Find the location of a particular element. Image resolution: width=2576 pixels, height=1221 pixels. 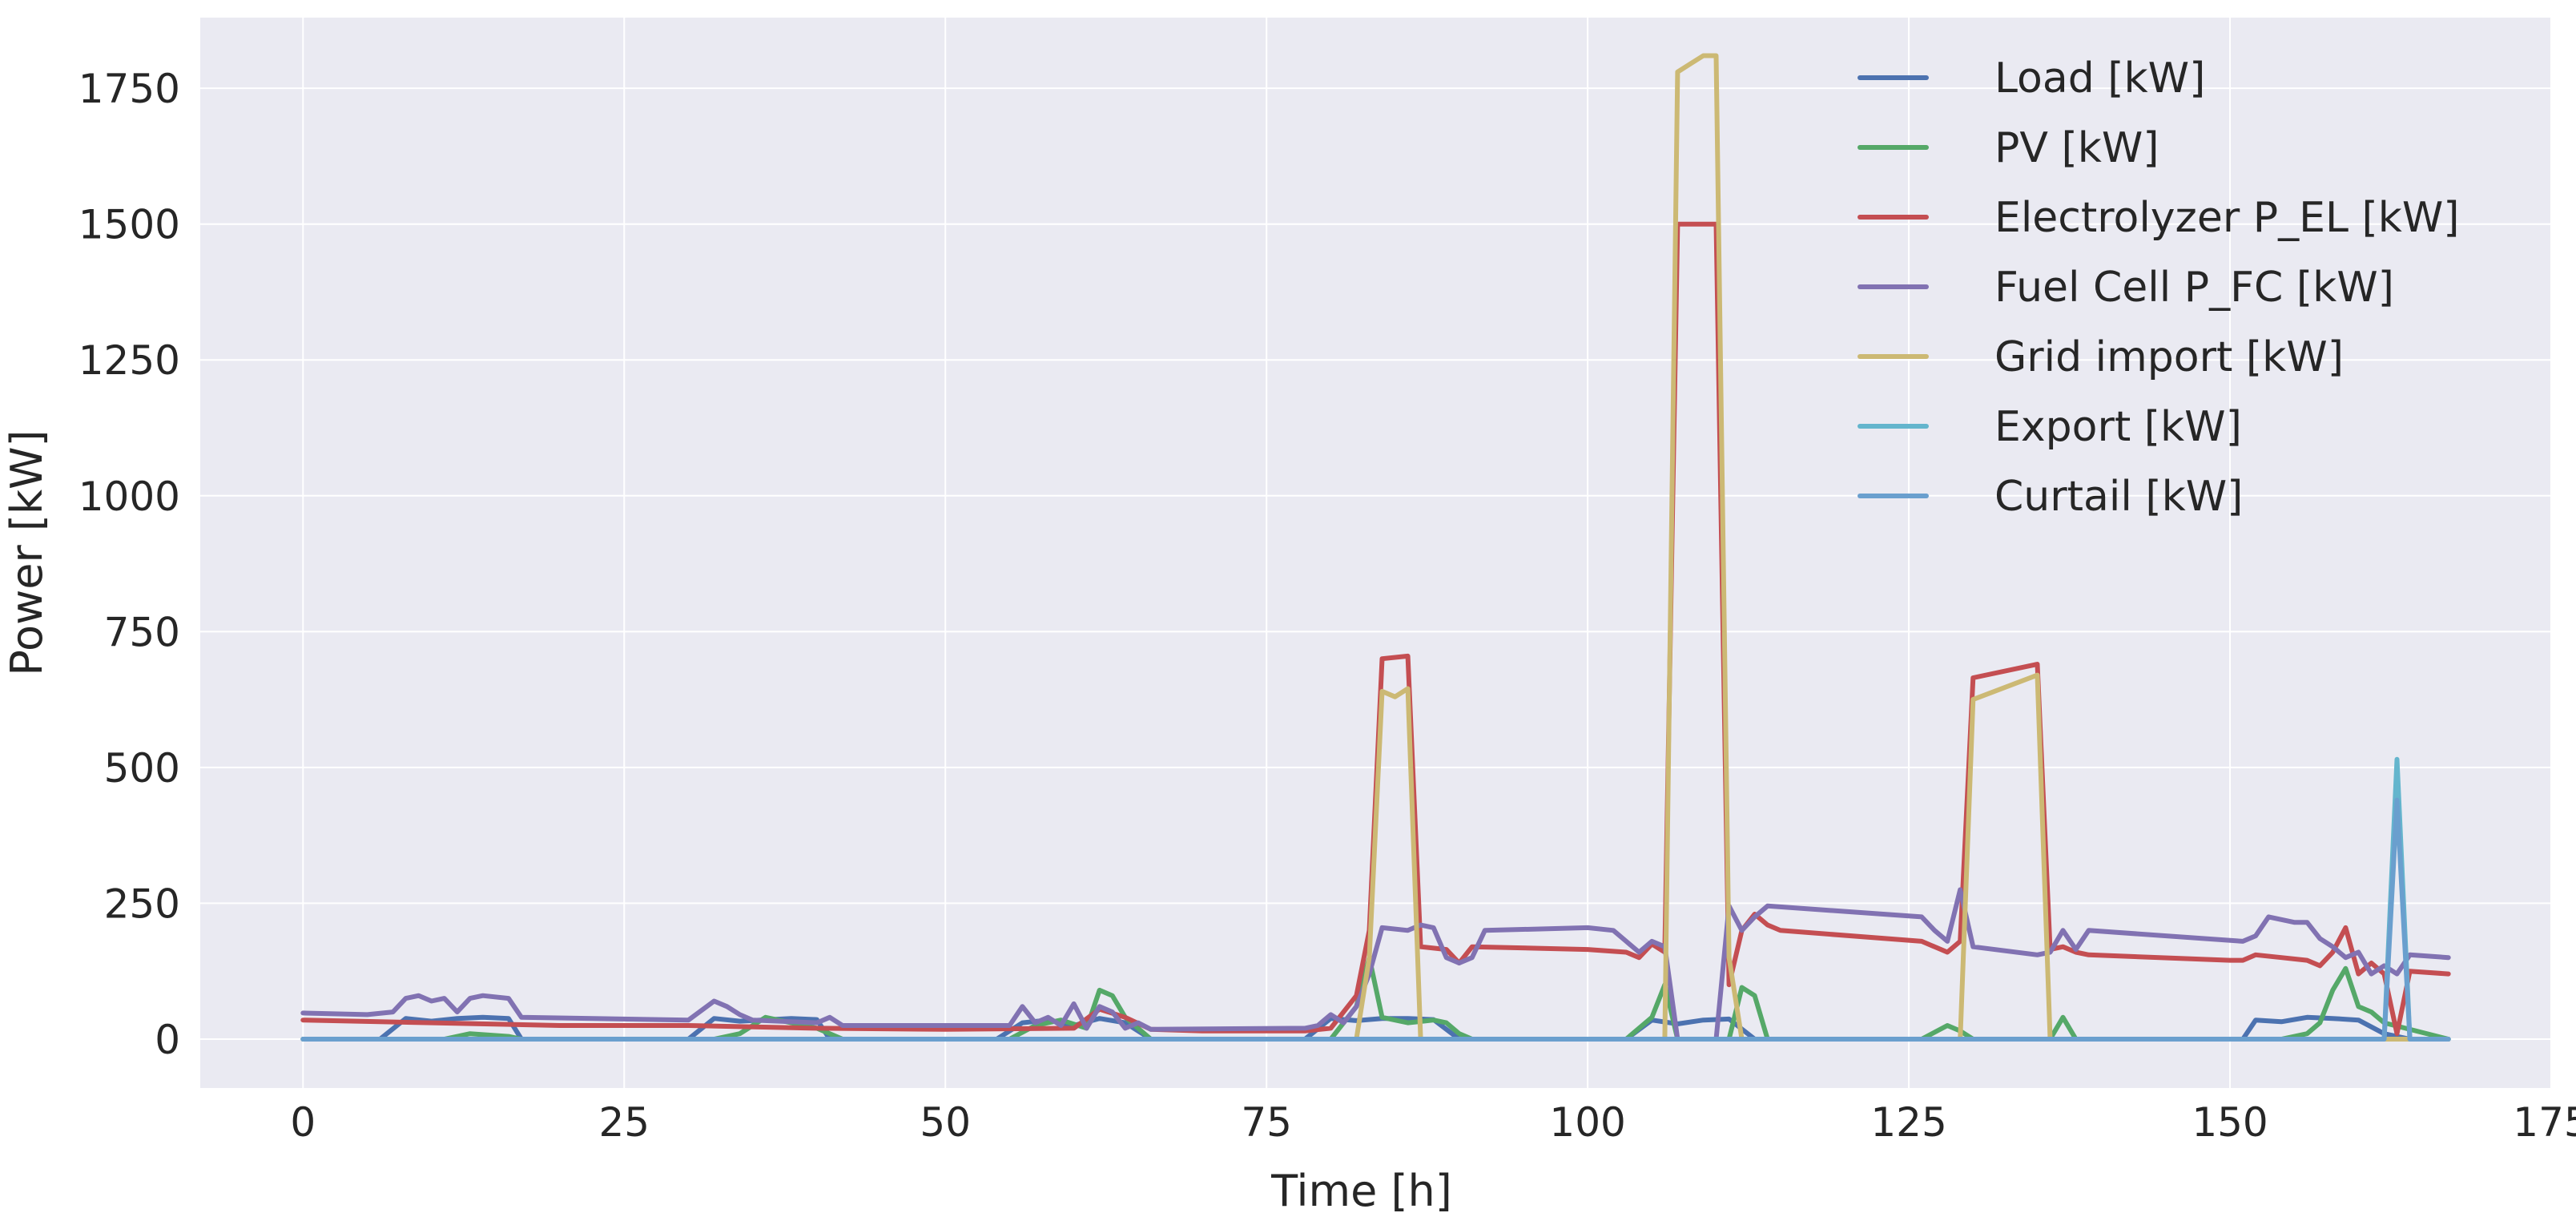

y-tick-label: 0 is located at coordinates (167, 1040).